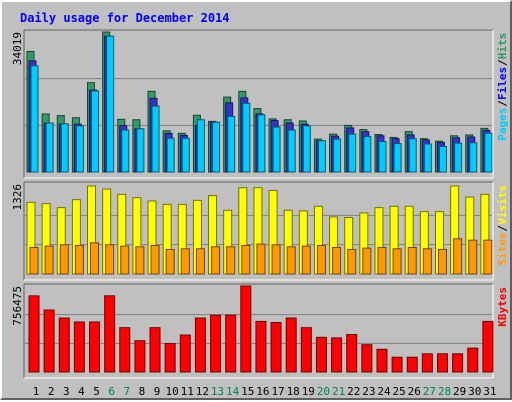  What do you see at coordinates (17, 306) in the screenshot?
I see `panel-kbytes-ymax-label: 756475` at bounding box center [17, 306].